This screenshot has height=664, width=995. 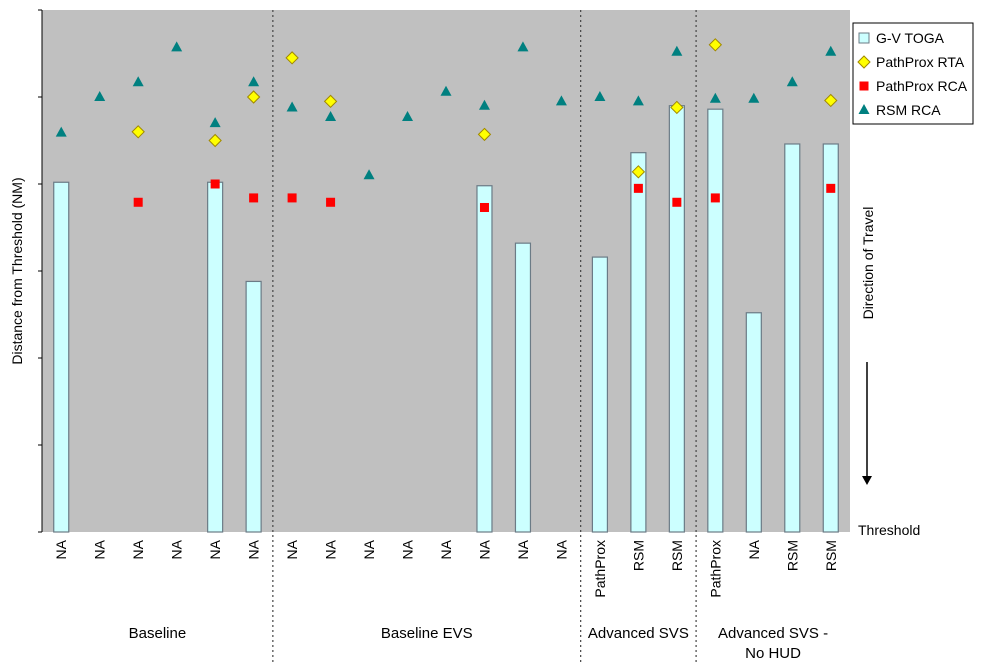 What do you see at coordinates (40, 271) in the screenshot?
I see `y-axis-ticks` at bounding box center [40, 271].